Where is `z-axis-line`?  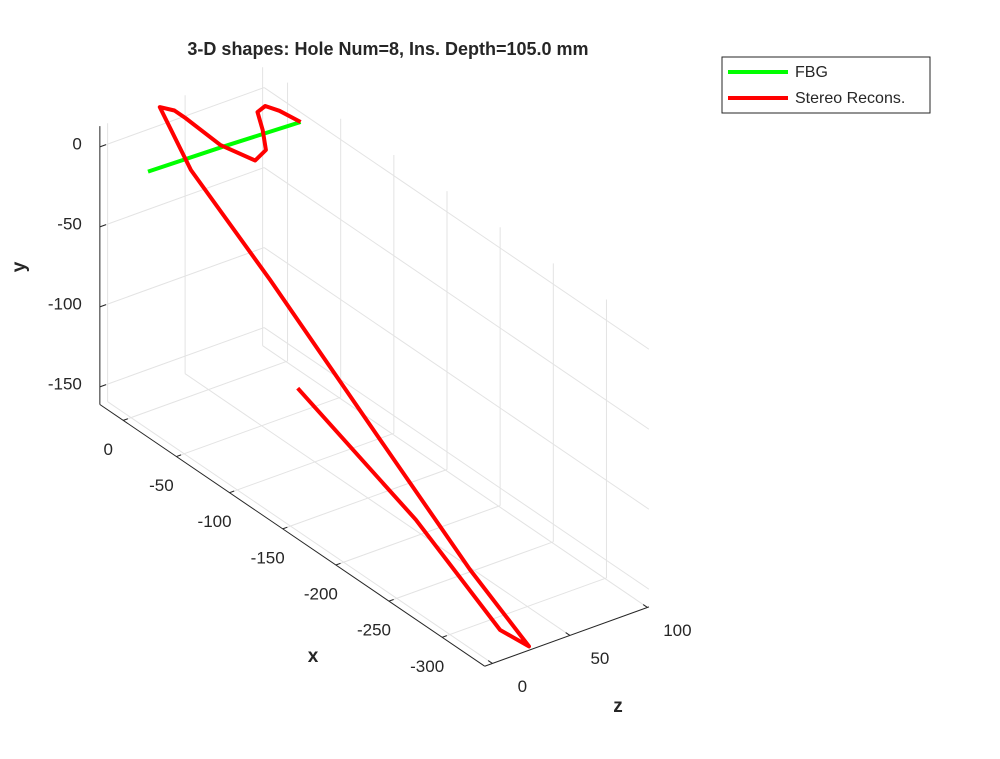 z-axis-line is located at coordinates (567, 636).